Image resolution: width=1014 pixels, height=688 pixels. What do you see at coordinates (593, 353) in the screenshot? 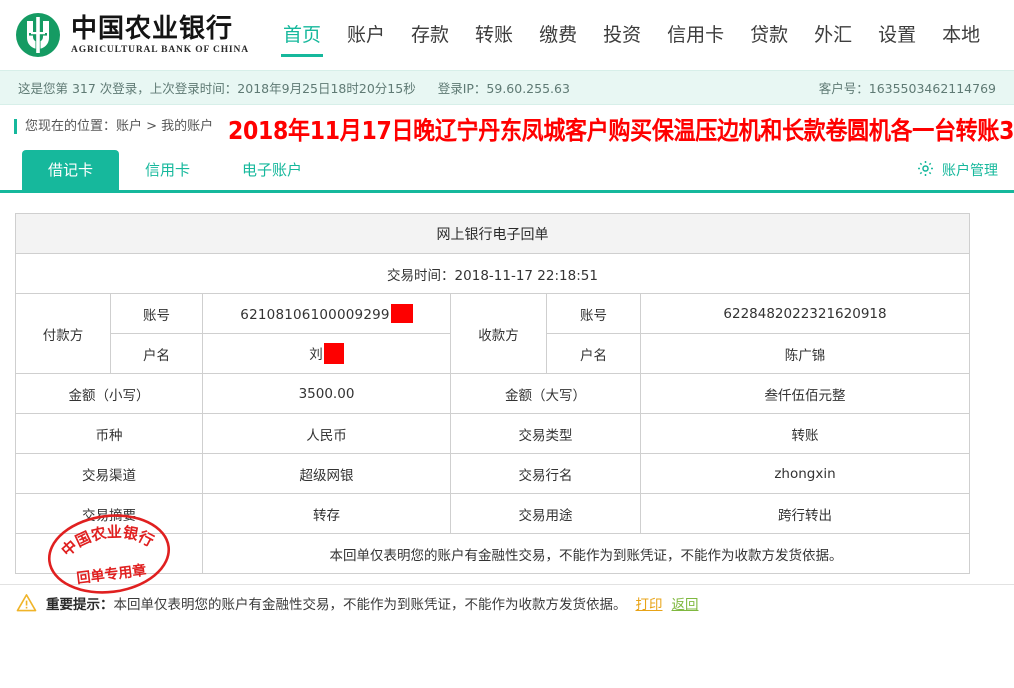
I see `payee-account-name-label: 户名` at bounding box center [593, 353].